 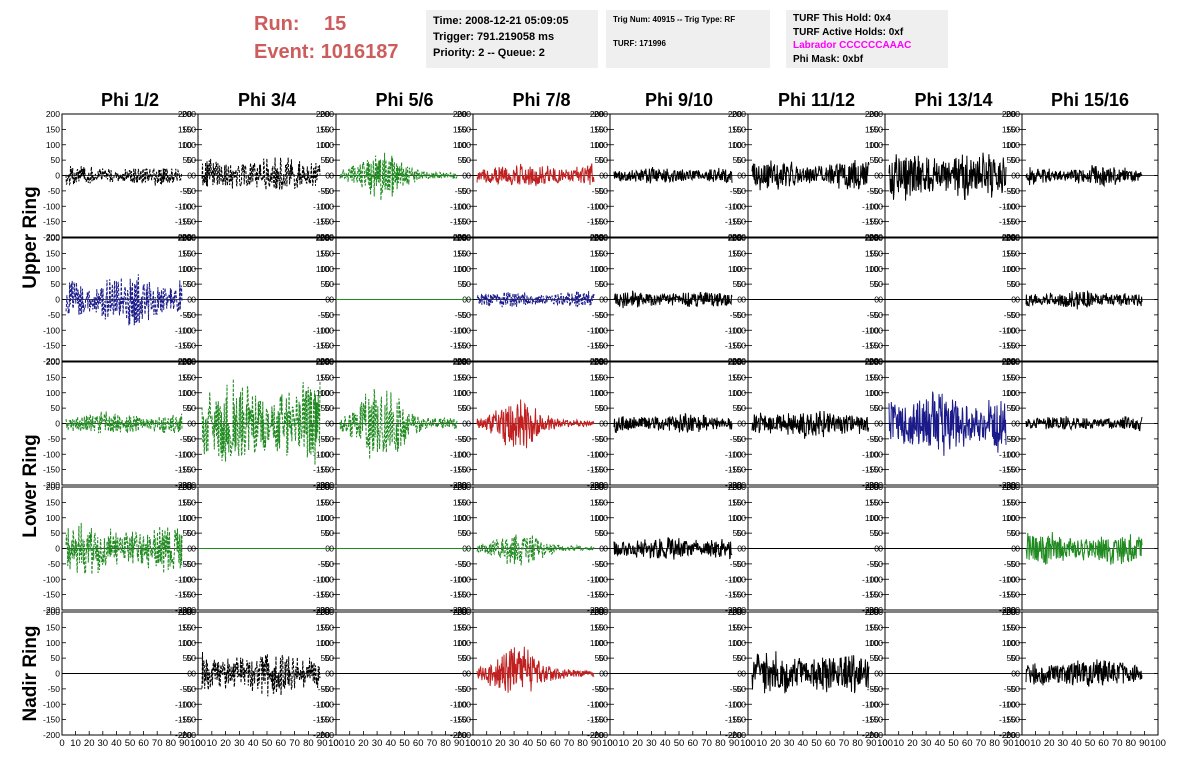 What do you see at coordinates (639, 43) in the screenshot?
I see `turf-text: TURF: 171996` at bounding box center [639, 43].